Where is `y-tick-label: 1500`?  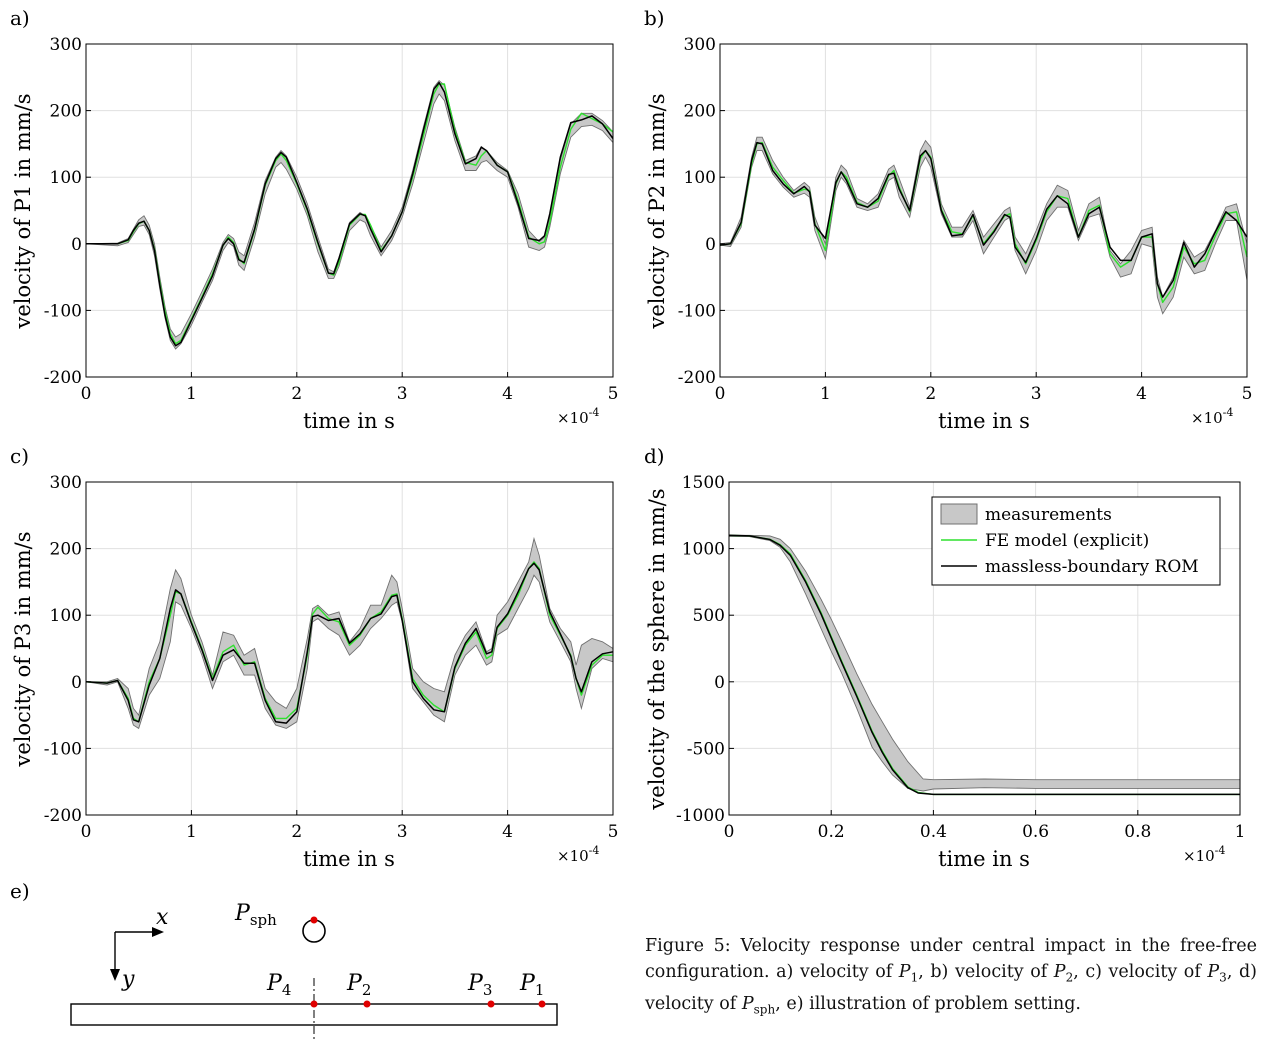
y-tick-label: 1500 is located at coordinates (703, 483).